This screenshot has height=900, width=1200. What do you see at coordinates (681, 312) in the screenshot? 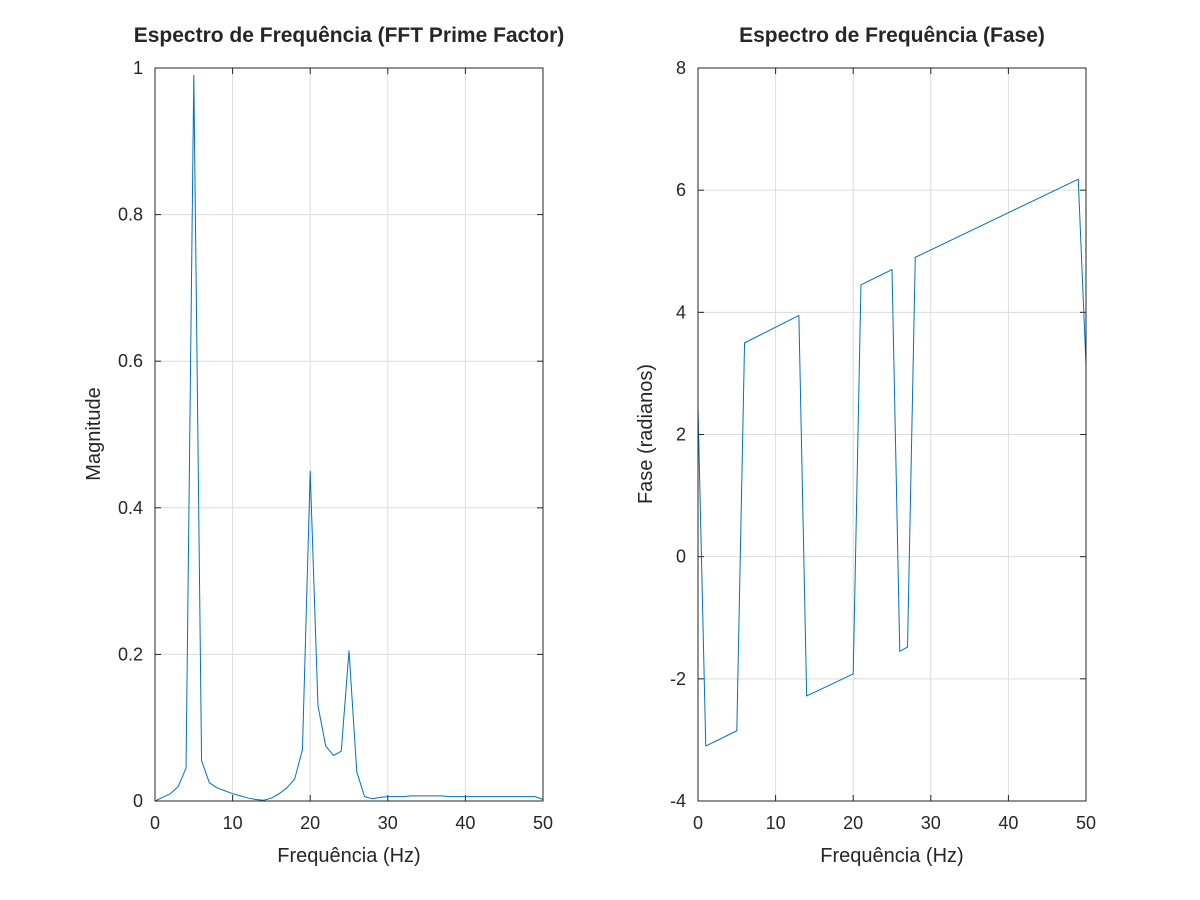
I see `phase-y-tick-label: 4` at bounding box center [681, 312].